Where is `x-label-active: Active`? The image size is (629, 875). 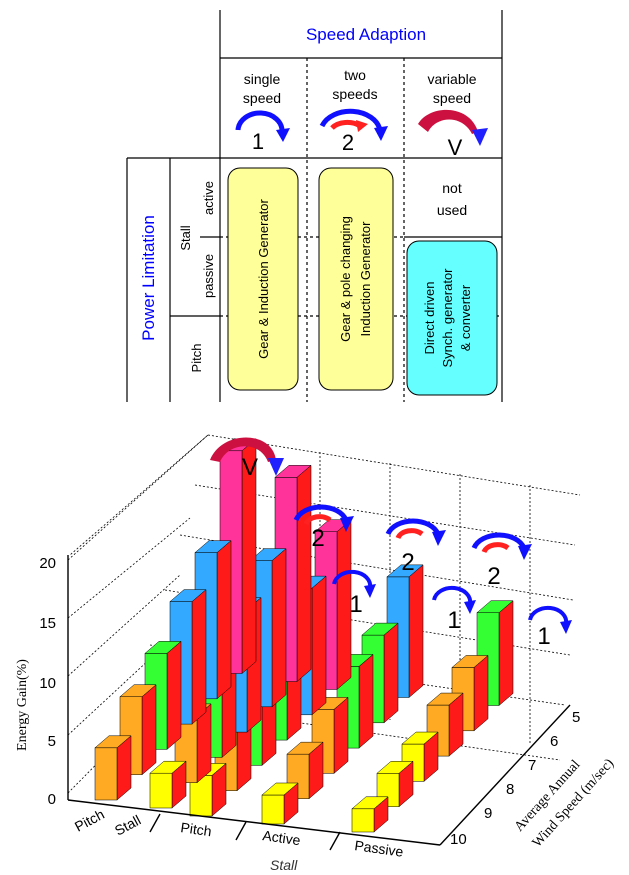 x-label-active: Active is located at coordinates (282, 837).